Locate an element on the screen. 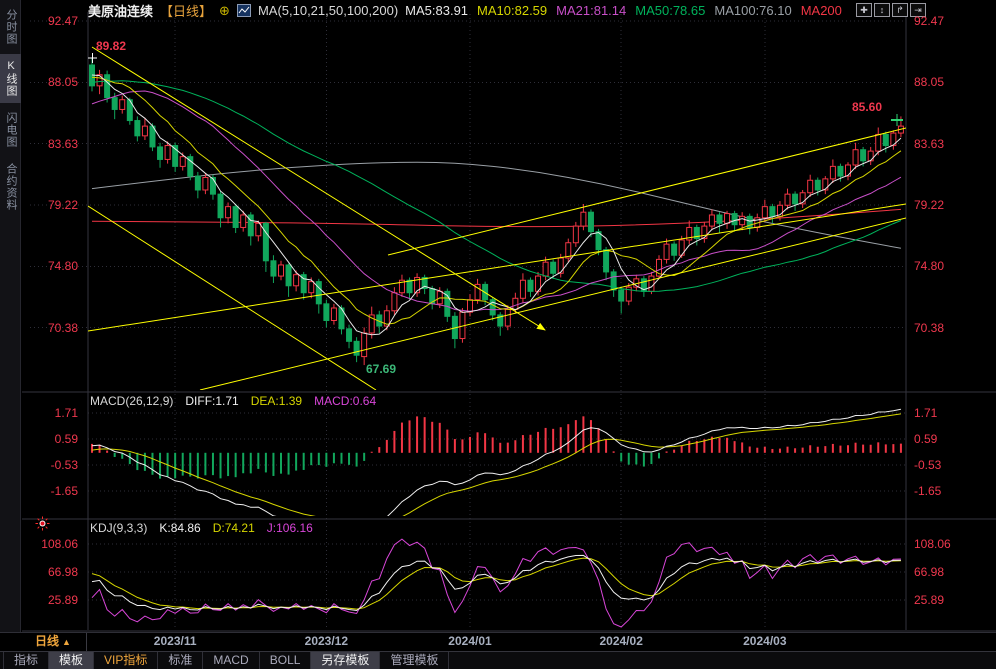 The width and height of the screenshot is (996, 669). chart-type-icon is located at coordinates (243, 10).